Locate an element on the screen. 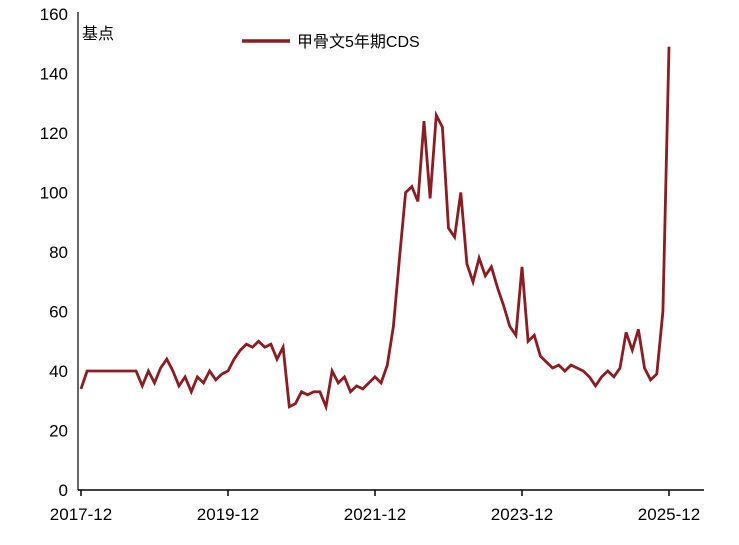  svg-text: 2019-12 is located at coordinates (228, 514).